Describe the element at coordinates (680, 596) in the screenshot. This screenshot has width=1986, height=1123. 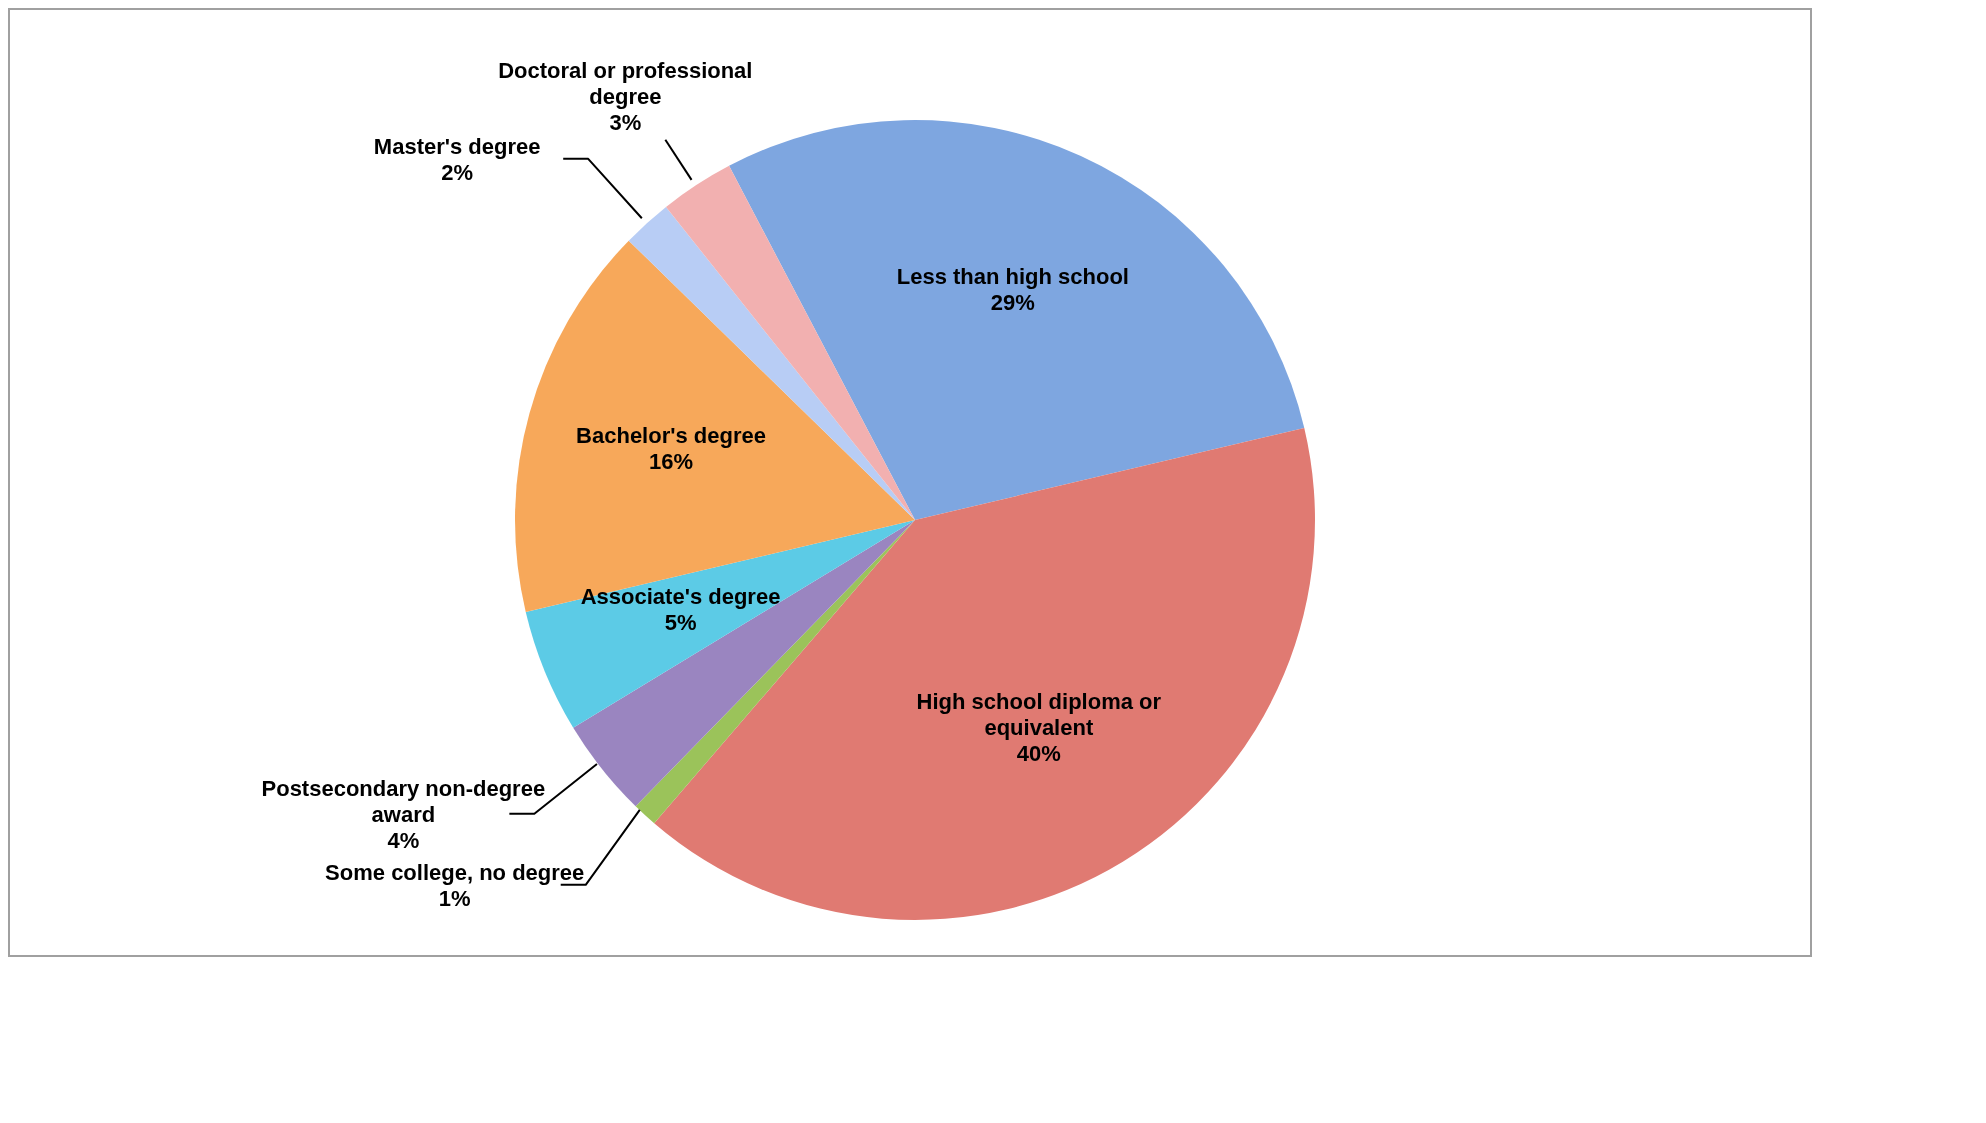
I see `slice-label: Associate's degree` at that location.